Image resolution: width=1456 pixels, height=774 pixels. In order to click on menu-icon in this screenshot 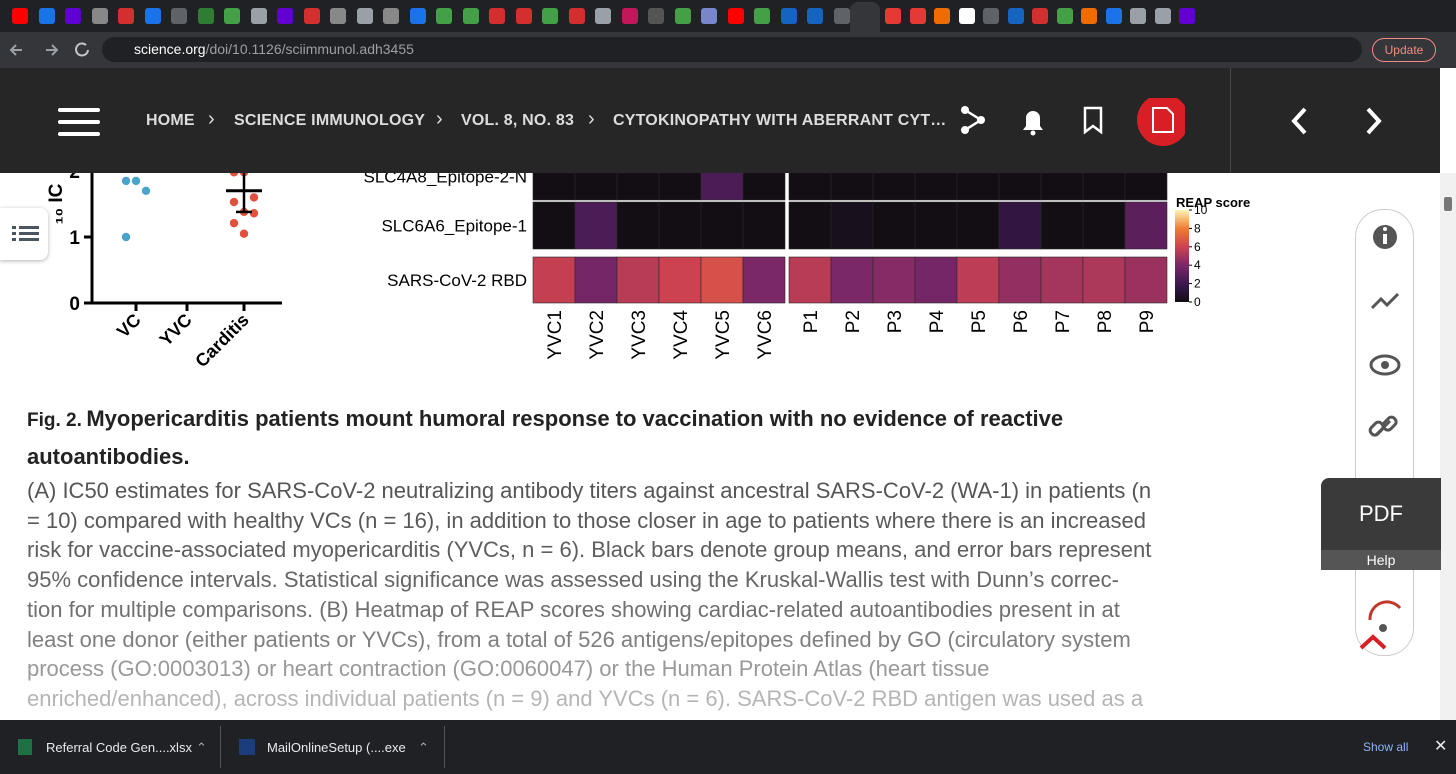, I will do `click(80, 122)`.